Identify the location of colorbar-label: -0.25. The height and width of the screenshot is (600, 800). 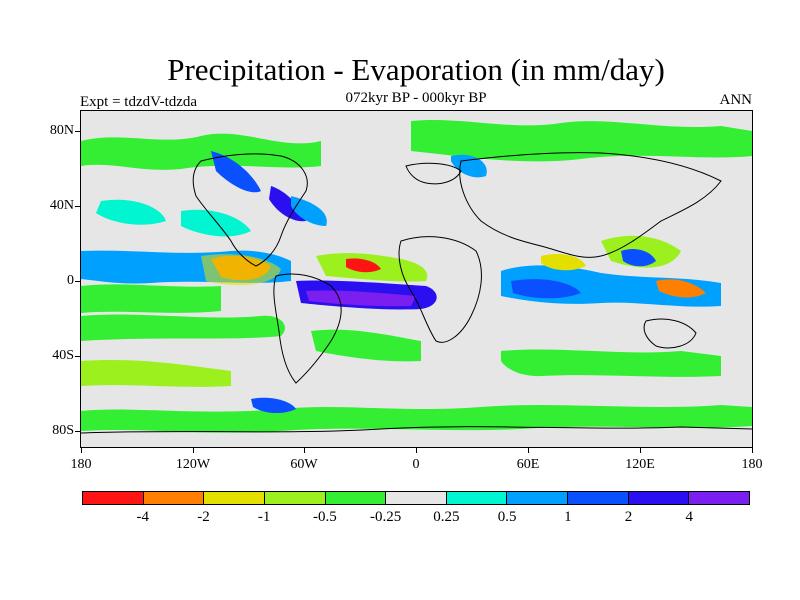
(386, 517).